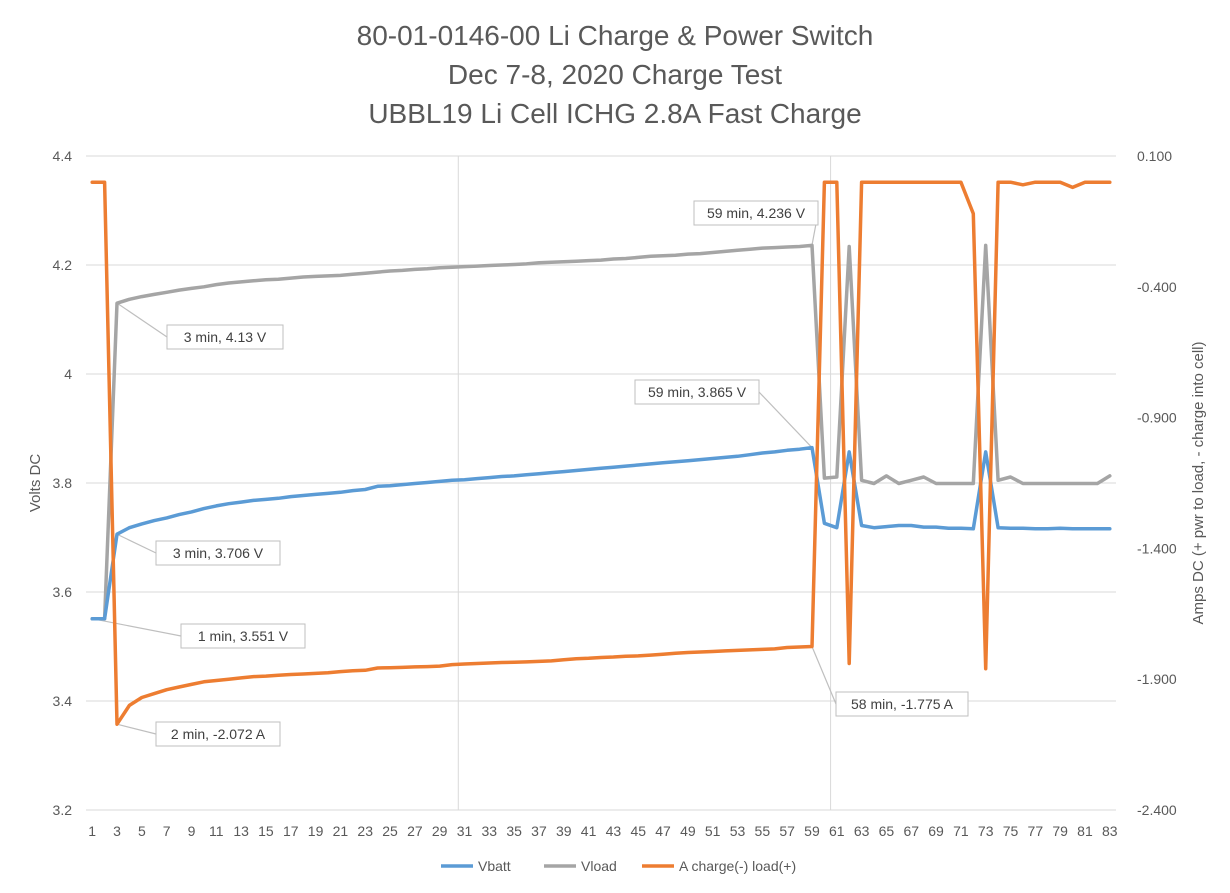  What do you see at coordinates (936, 831) in the screenshot?
I see `x-tick-label: 69` at bounding box center [936, 831].